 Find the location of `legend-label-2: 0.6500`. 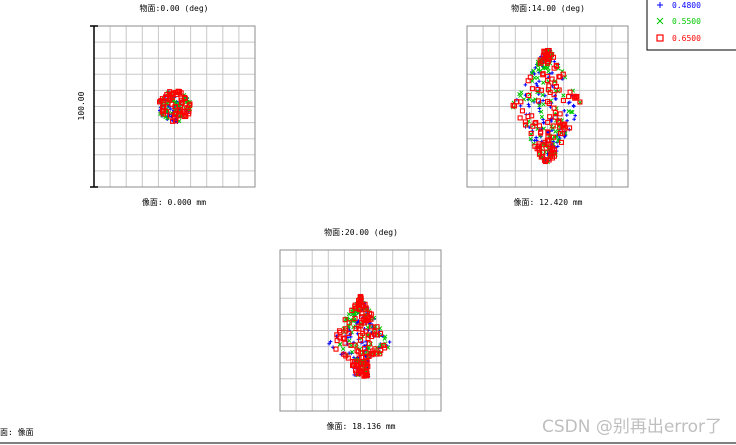

legend-label-2: 0.6500 is located at coordinates (686, 38).